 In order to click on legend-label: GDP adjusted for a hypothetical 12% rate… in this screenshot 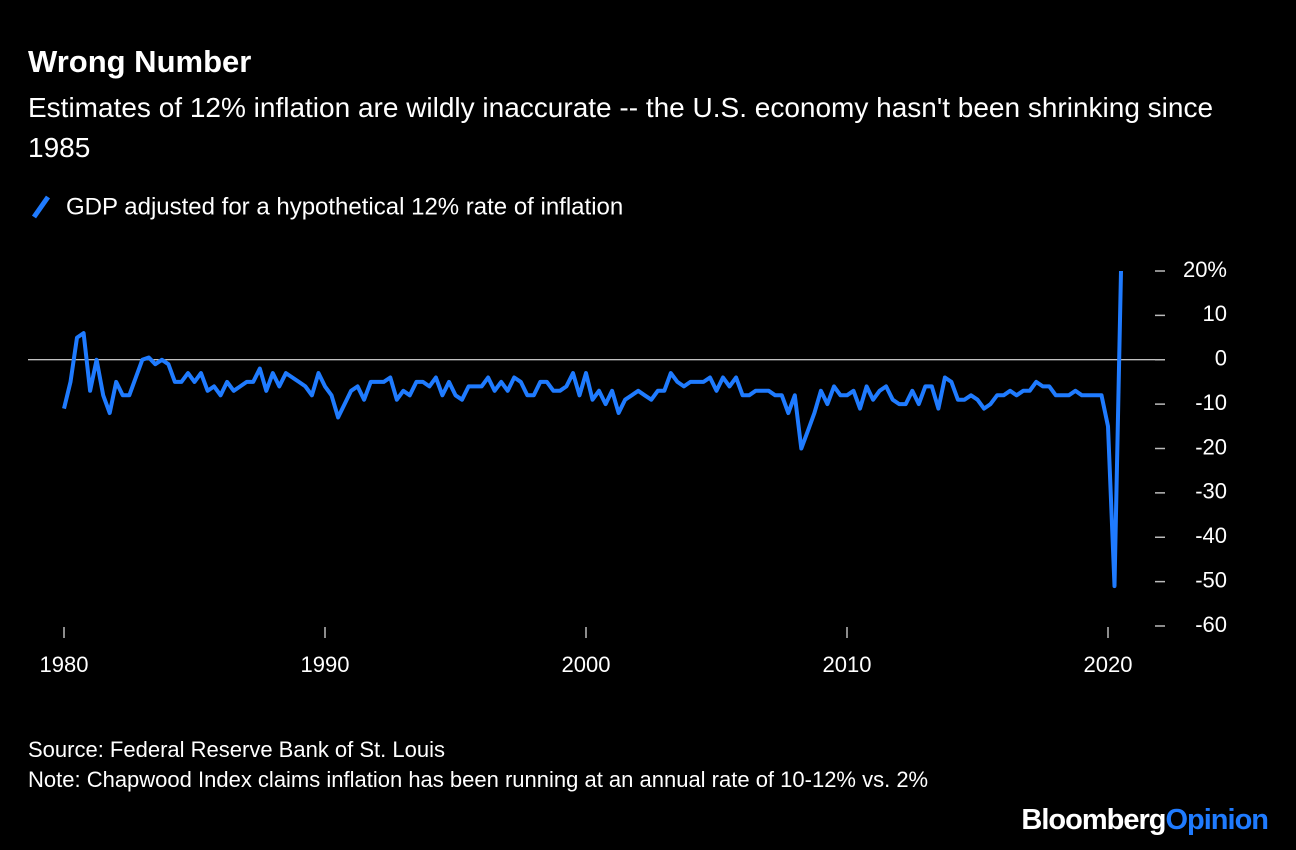, I will do `click(344, 206)`.